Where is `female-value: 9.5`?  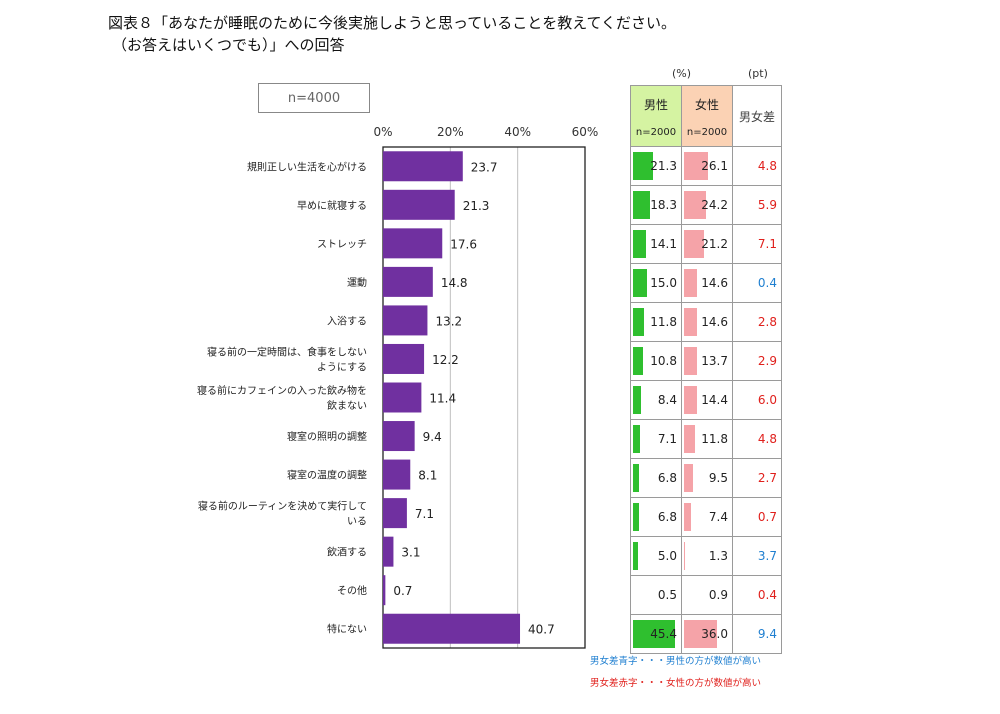
female-value: 9.5 is located at coordinates (718, 478).